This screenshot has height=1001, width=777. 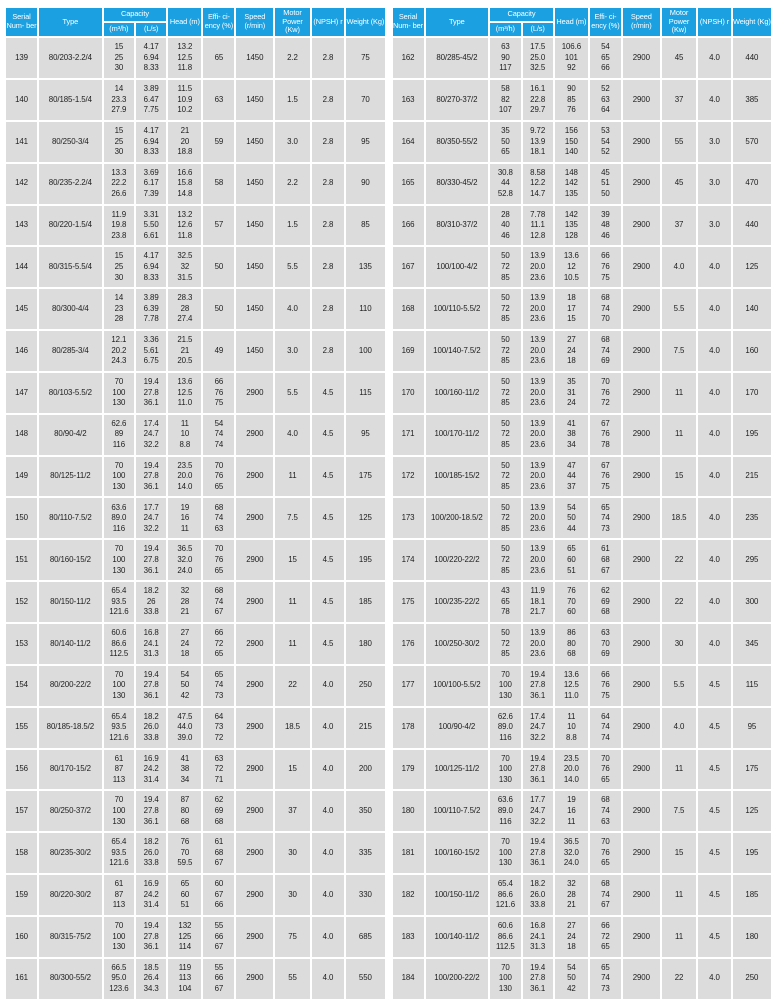 I want to click on cell-motor-power: 7.5, so click(x=679, y=351).